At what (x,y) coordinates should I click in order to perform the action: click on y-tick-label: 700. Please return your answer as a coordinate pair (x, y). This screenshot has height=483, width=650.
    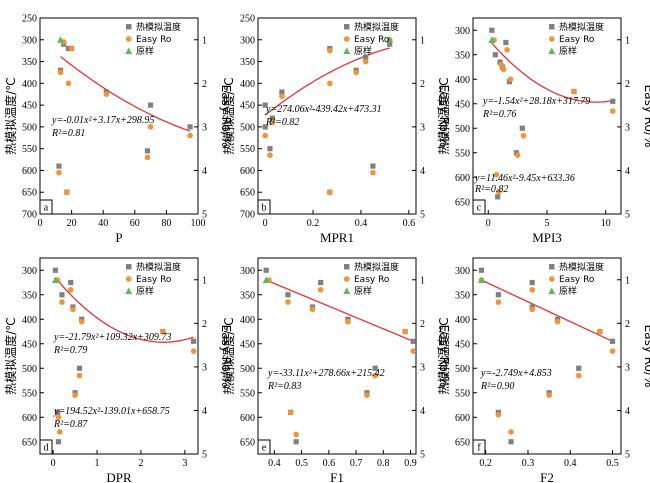
    Looking at the image, I should click on (29, 215).